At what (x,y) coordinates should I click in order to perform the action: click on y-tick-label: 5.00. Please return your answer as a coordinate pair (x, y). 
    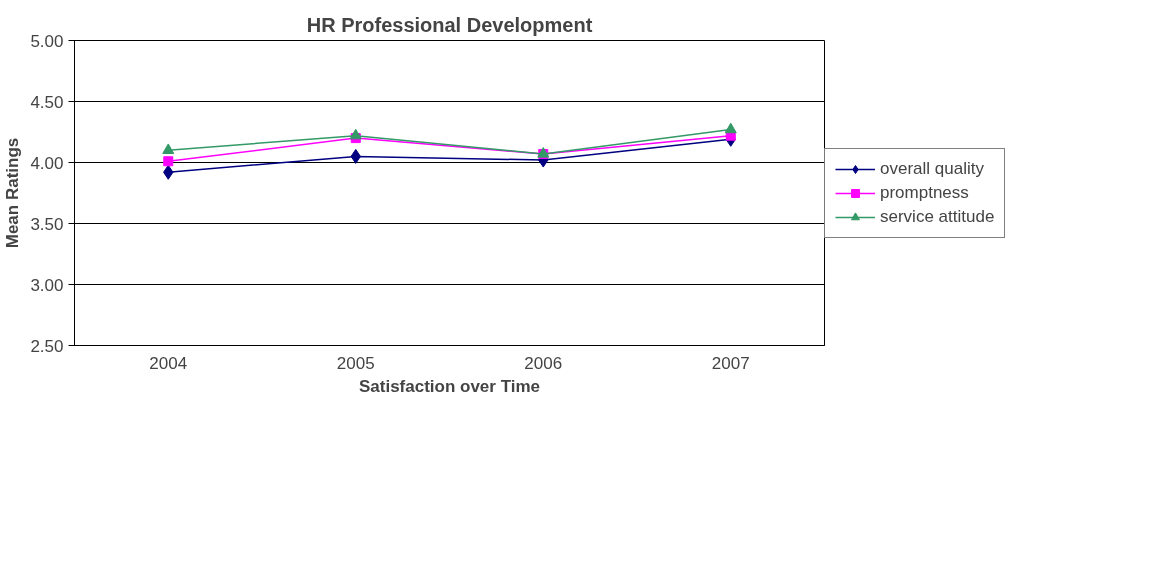
    Looking at the image, I should click on (47, 41).